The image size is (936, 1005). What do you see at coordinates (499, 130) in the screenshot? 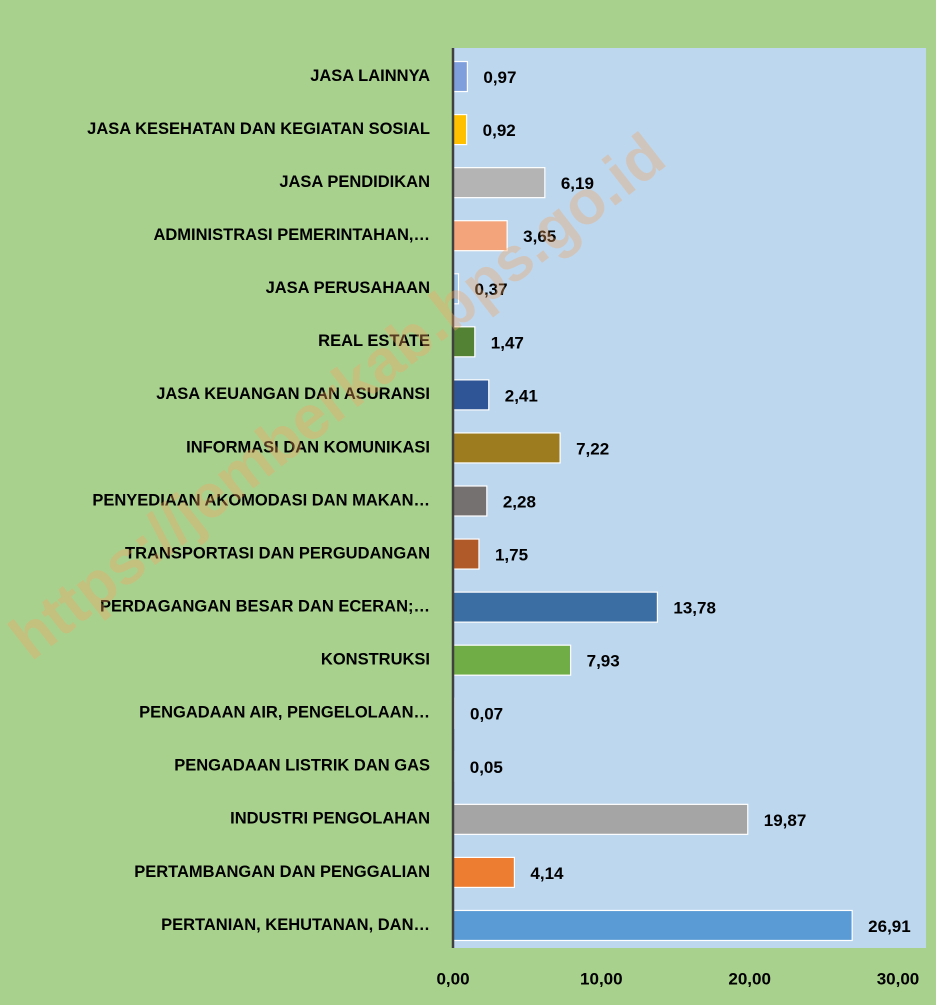
I see `data-label: 0,92` at bounding box center [499, 130].